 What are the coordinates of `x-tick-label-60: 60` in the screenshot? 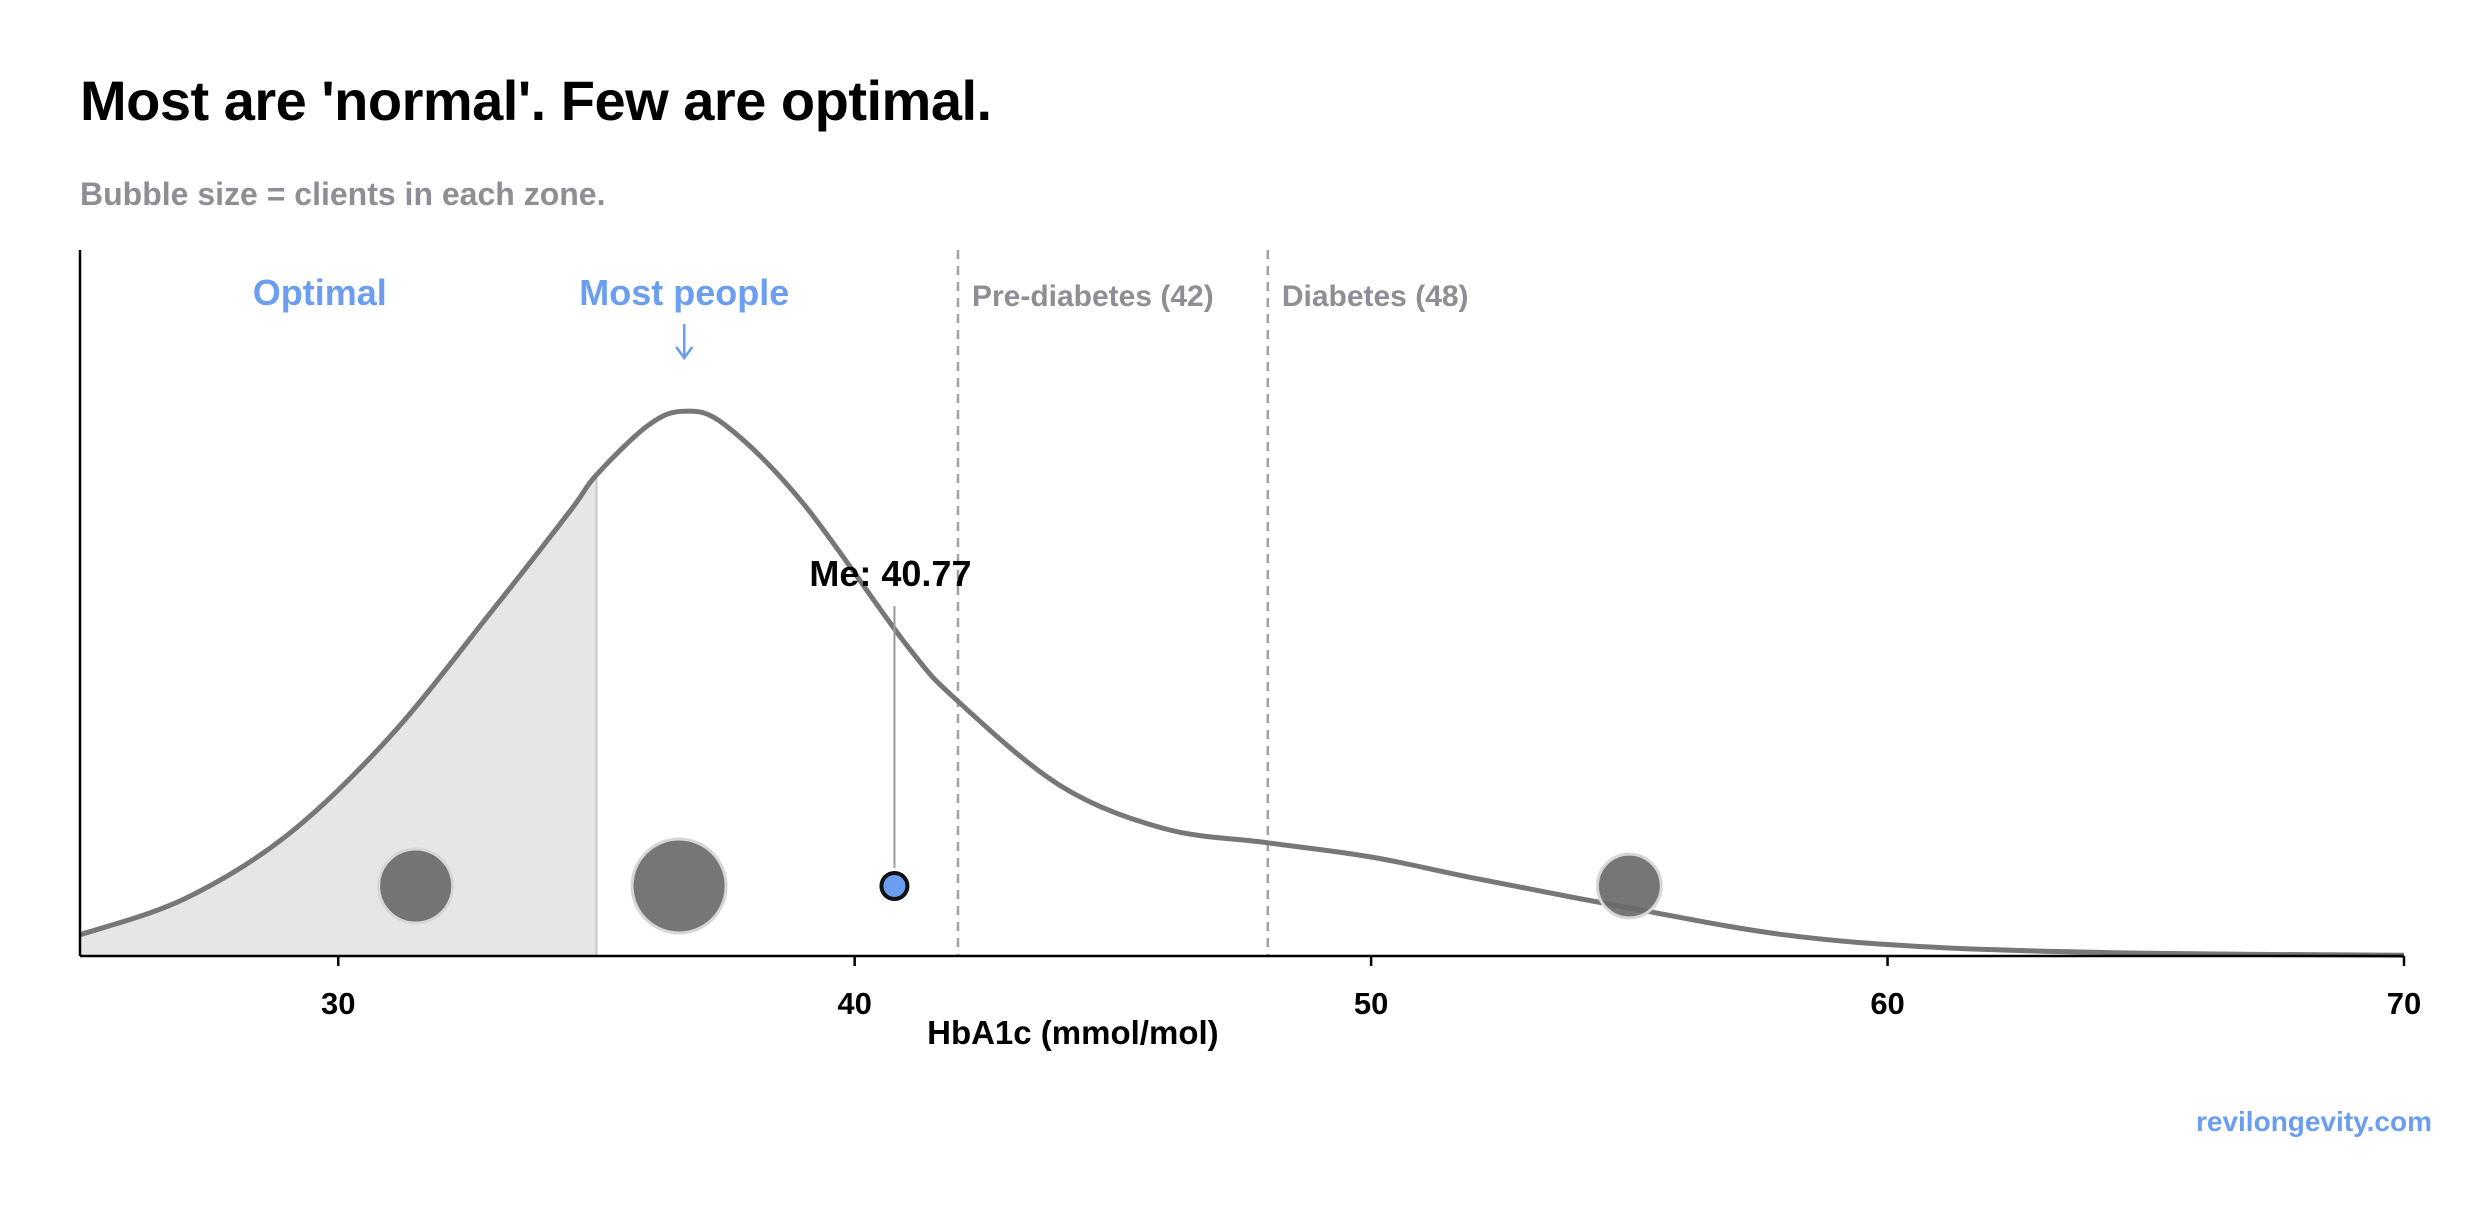 It's located at (1887, 1003).